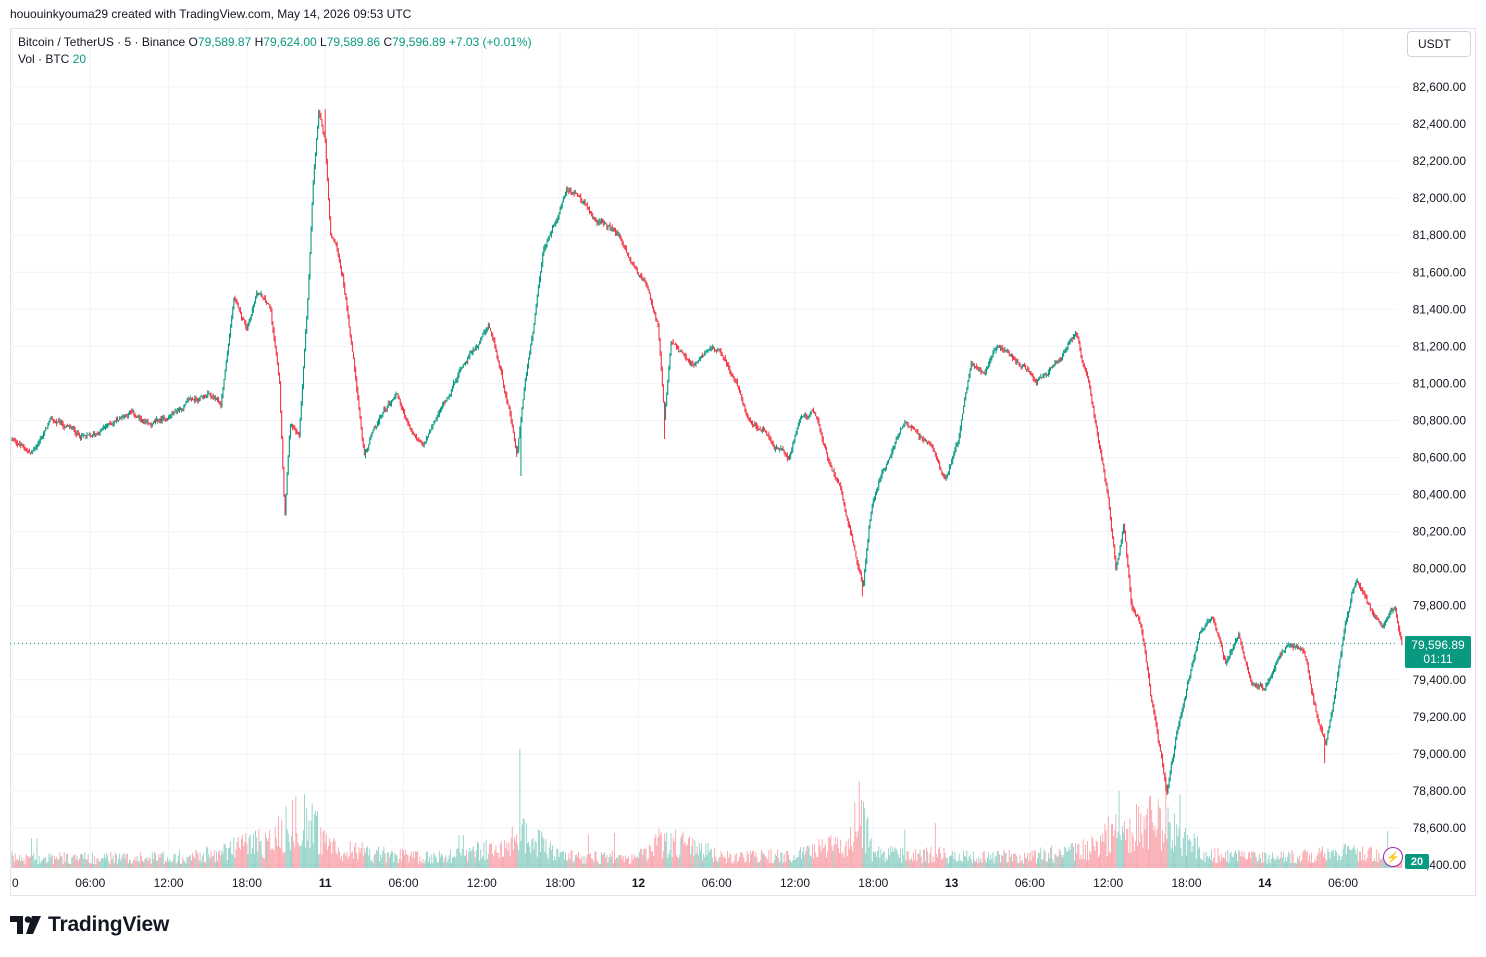 The image size is (1486, 957). Describe the element at coordinates (89, 925) in the screenshot. I see `tradingview-logo: TradingView` at that location.